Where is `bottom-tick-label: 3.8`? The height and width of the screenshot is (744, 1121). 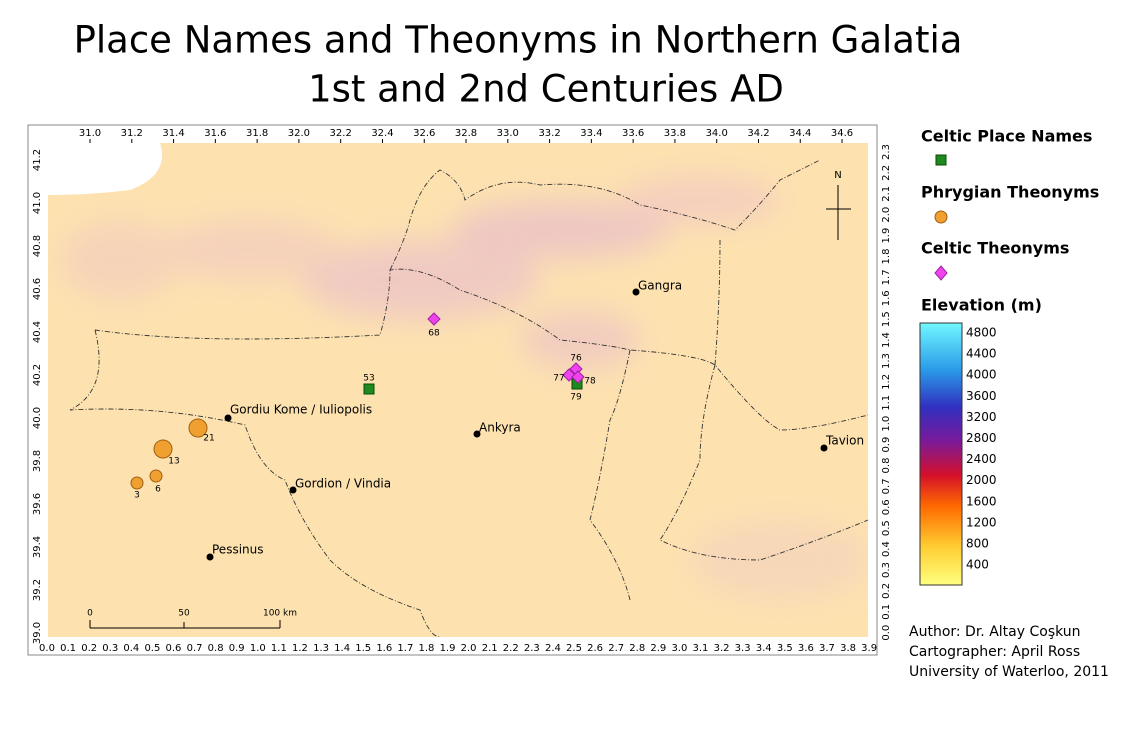
bottom-tick-label: 3.8 is located at coordinates (848, 648).